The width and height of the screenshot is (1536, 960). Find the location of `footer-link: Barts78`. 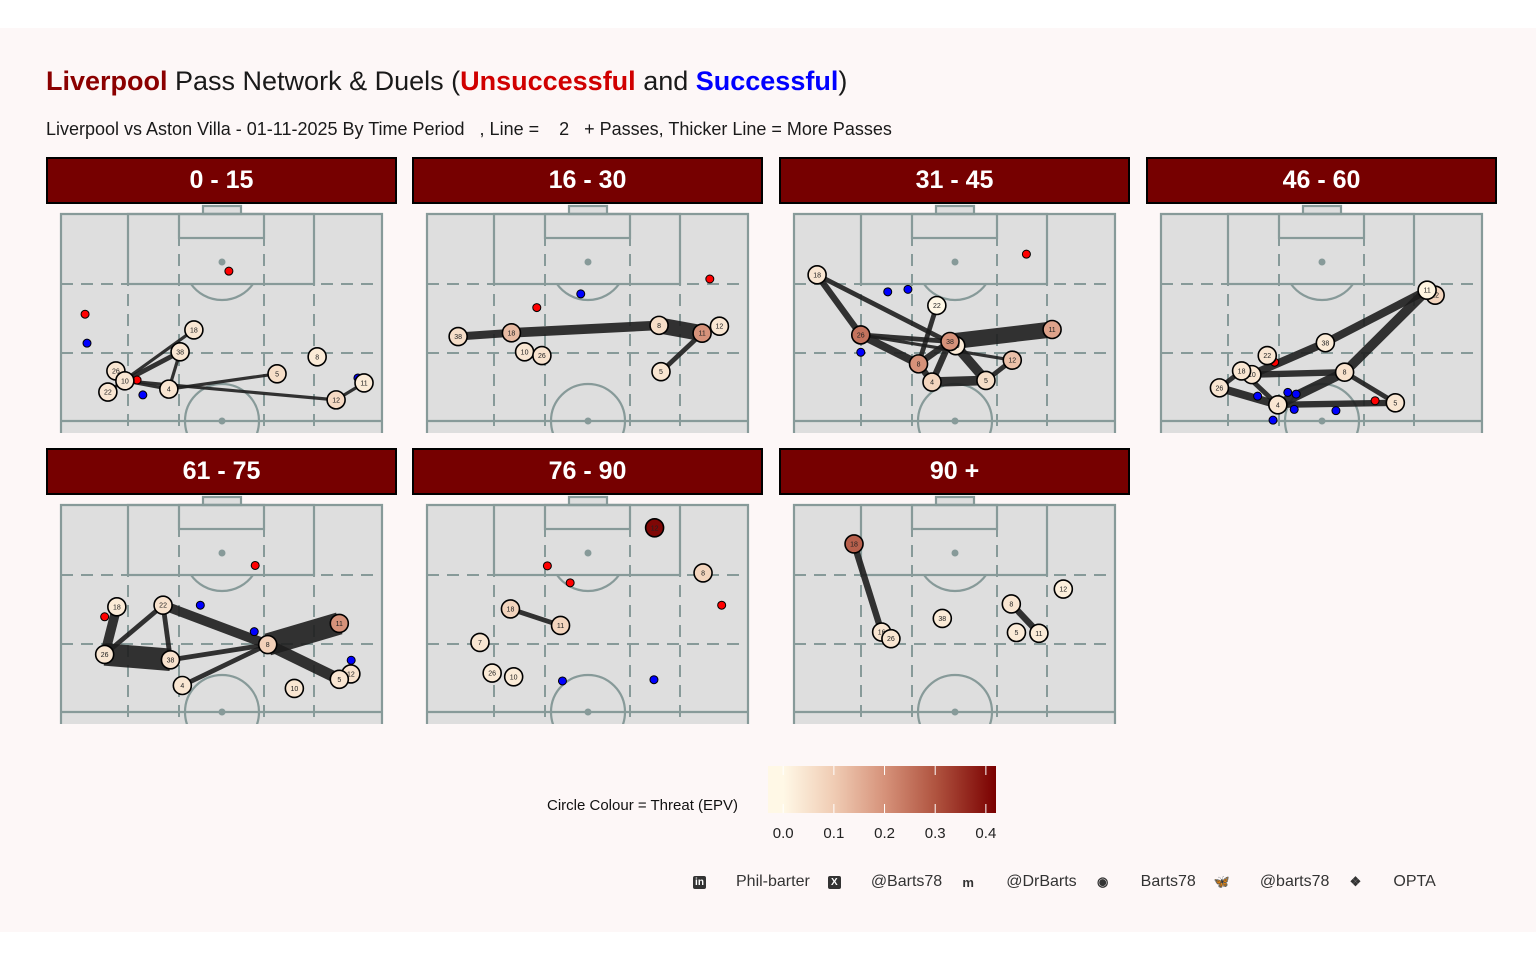

footer-link: Barts78 is located at coordinates (1168, 881).